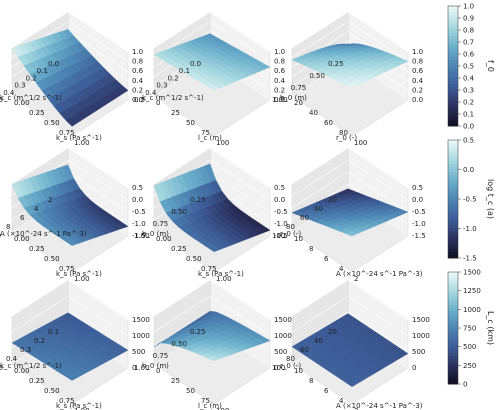 The image size is (500, 410). What do you see at coordinates (346, 138) in the screenshot?
I see `x-axis-label: r_0 (-)` at bounding box center [346, 138].